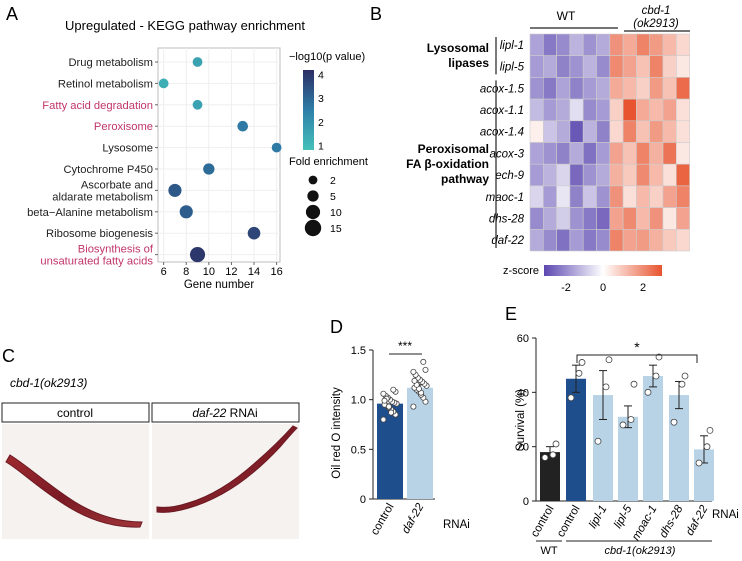 The height and width of the screenshot is (561, 742). Describe the element at coordinates (672, 521) in the screenshot. I see `panel-e-xlabel: dhs-28` at that location.